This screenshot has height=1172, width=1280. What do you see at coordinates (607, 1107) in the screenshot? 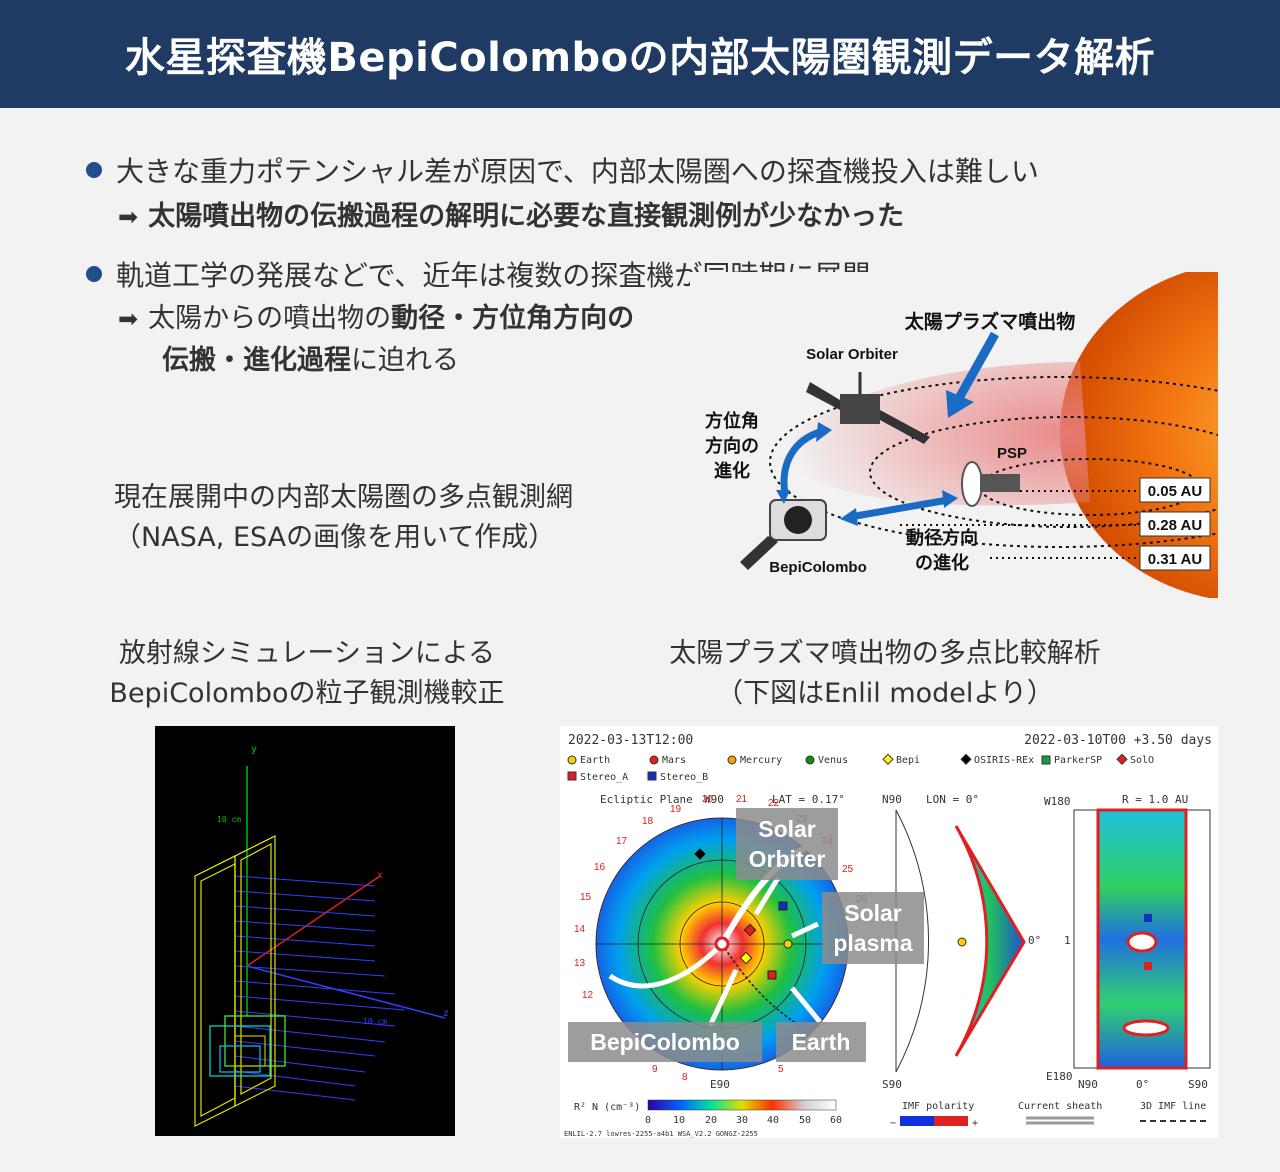
I see `colorbar-label: R² N (cm⁻³)` at bounding box center [607, 1107].